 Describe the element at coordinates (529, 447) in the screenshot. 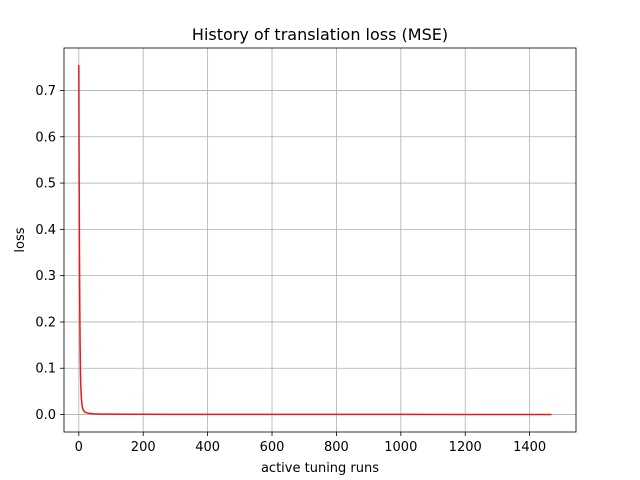

I see `x-tick-label: 1400` at that location.